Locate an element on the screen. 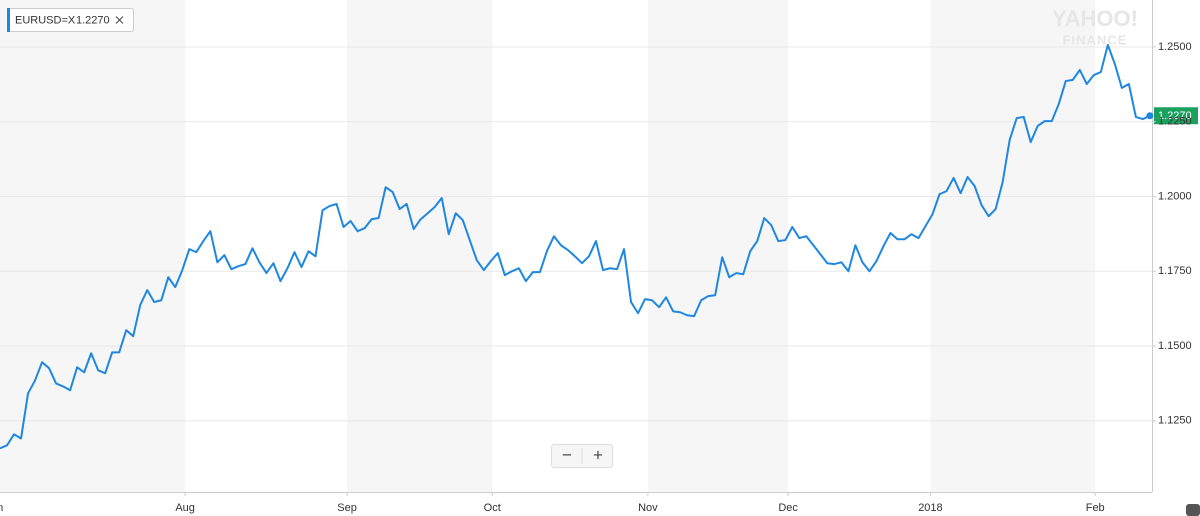 This screenshot has height=516, width=1200. last-point is located at coordinates (1150, 116).